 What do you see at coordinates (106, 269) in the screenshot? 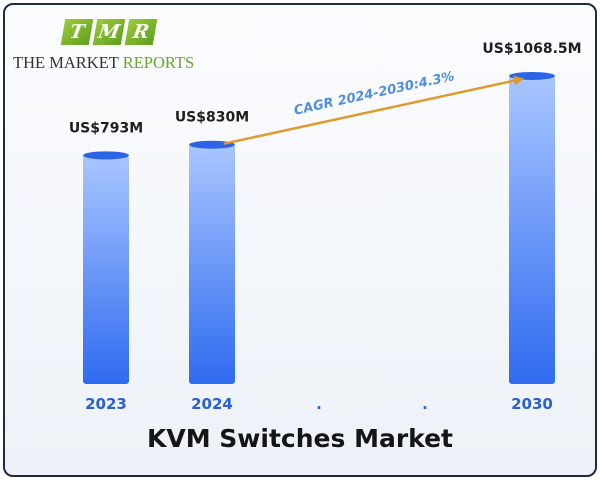
I see `bar-2023` at bounding box center [106, 269].